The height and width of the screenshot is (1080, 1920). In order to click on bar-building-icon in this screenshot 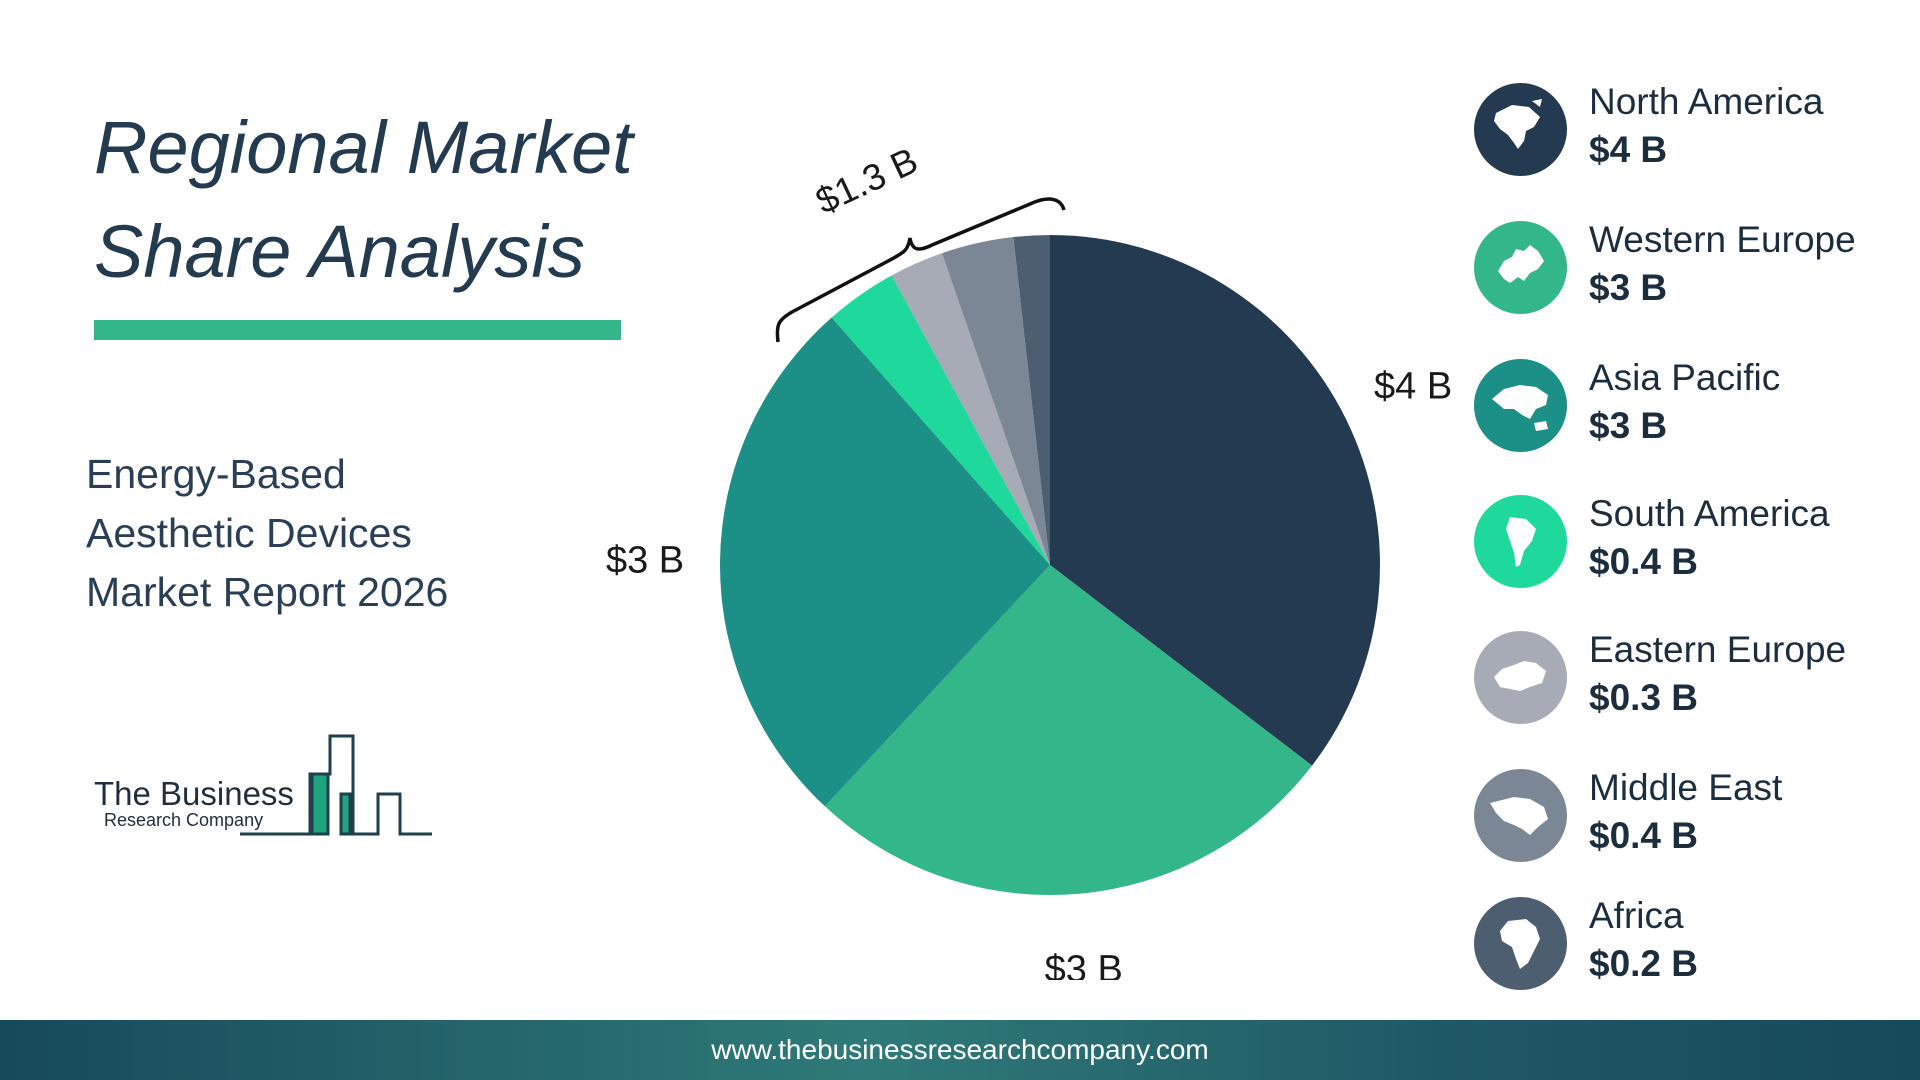, I will do `click(336, 785)`.